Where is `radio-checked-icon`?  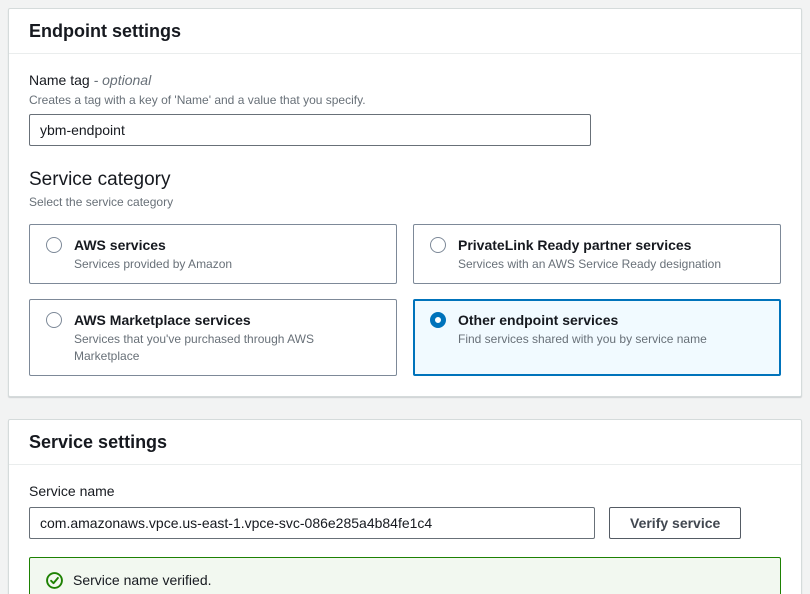 radio-checked-icon is located at coordinates (438, 320).